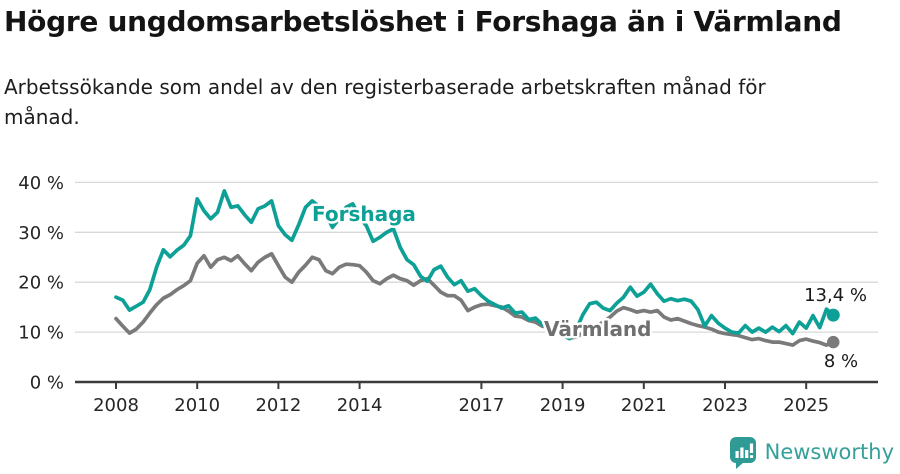 This screenshot has width=900, height=474. I want to click on varmland-end-dot, so click(833, 342).